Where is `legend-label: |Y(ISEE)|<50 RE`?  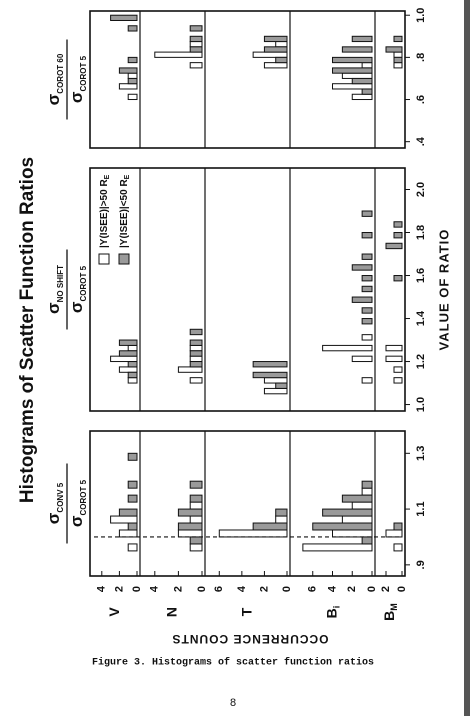
legend-label: |Y(ISEE)|<50 RE is located at coordinates (125, 211).